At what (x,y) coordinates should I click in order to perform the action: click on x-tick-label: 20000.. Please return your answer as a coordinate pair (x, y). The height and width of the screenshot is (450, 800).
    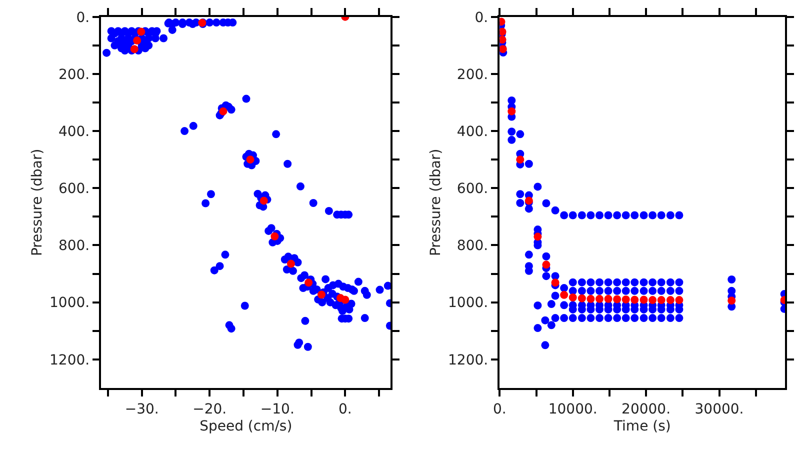
    Looking at the image, I should click on (646, 410).